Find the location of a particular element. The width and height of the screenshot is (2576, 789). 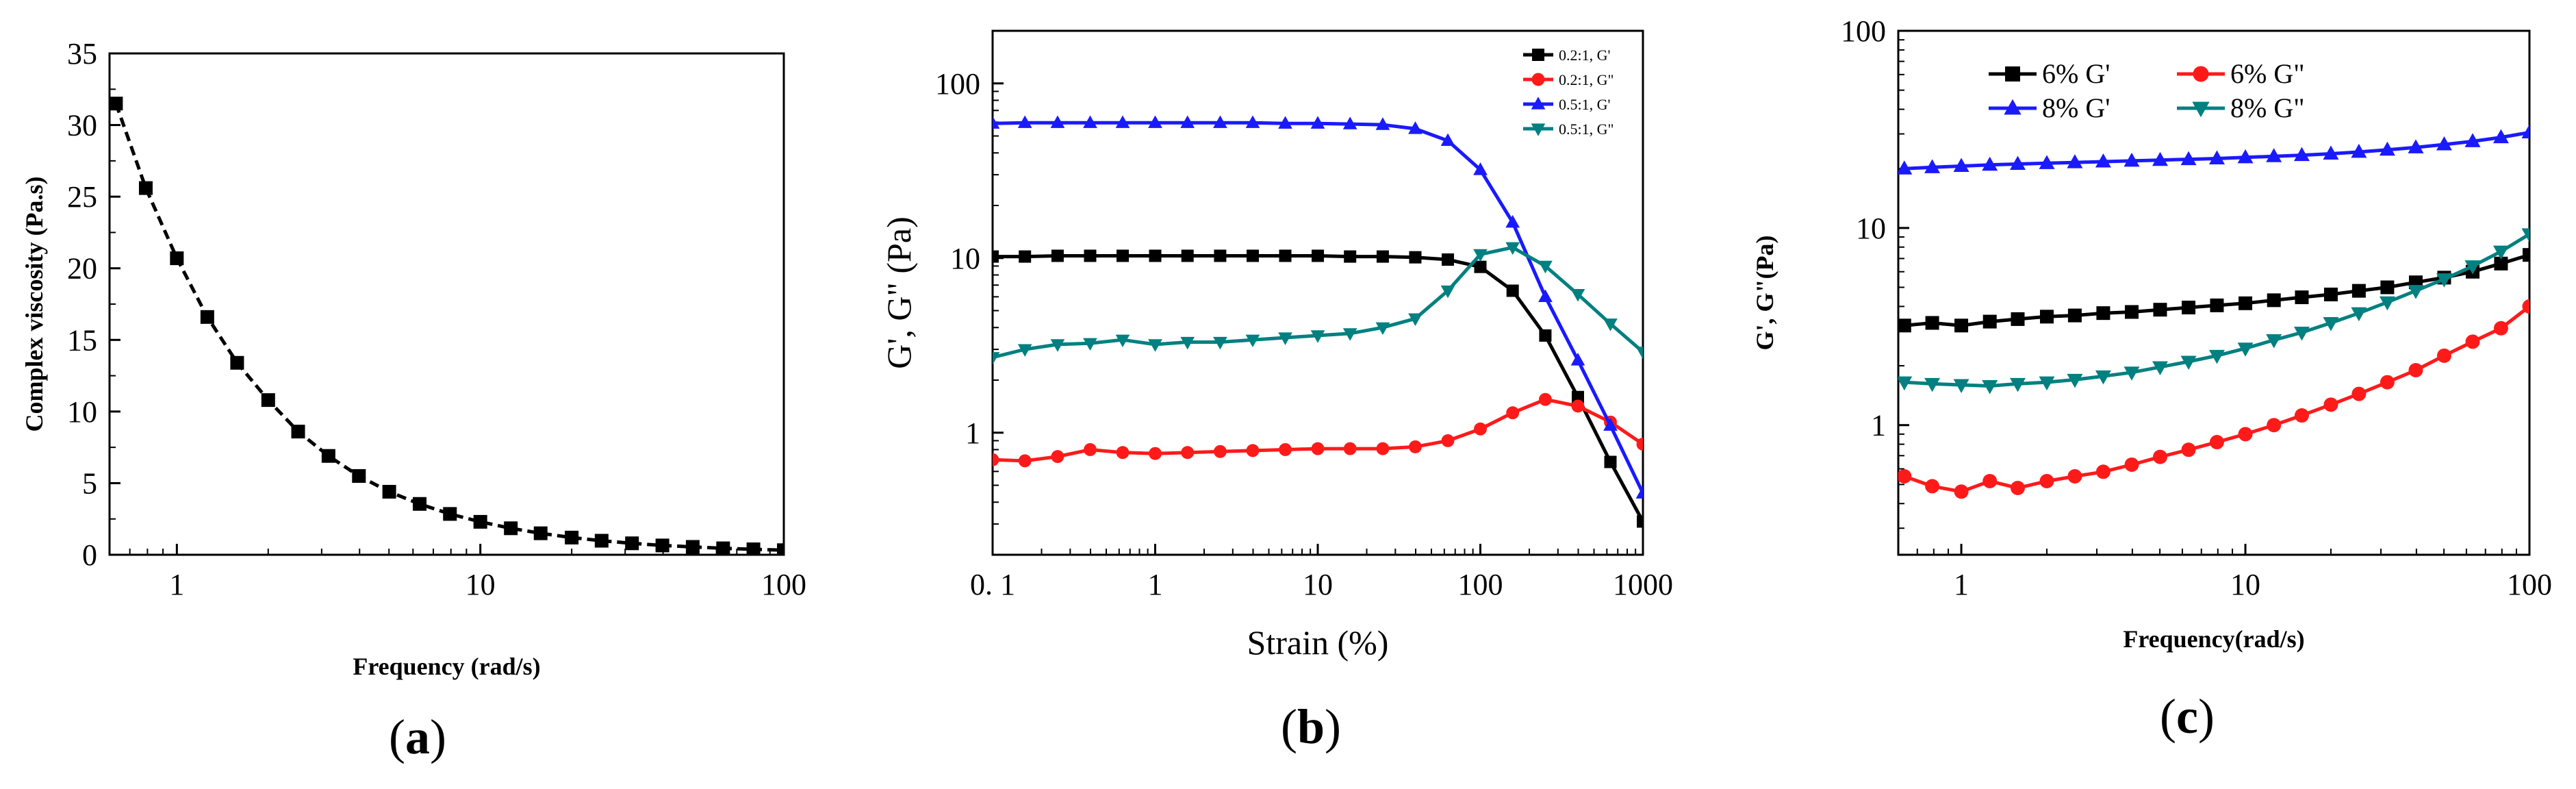

legend-entry: 0.2:1, G' is located at coordinates (1567, 56).